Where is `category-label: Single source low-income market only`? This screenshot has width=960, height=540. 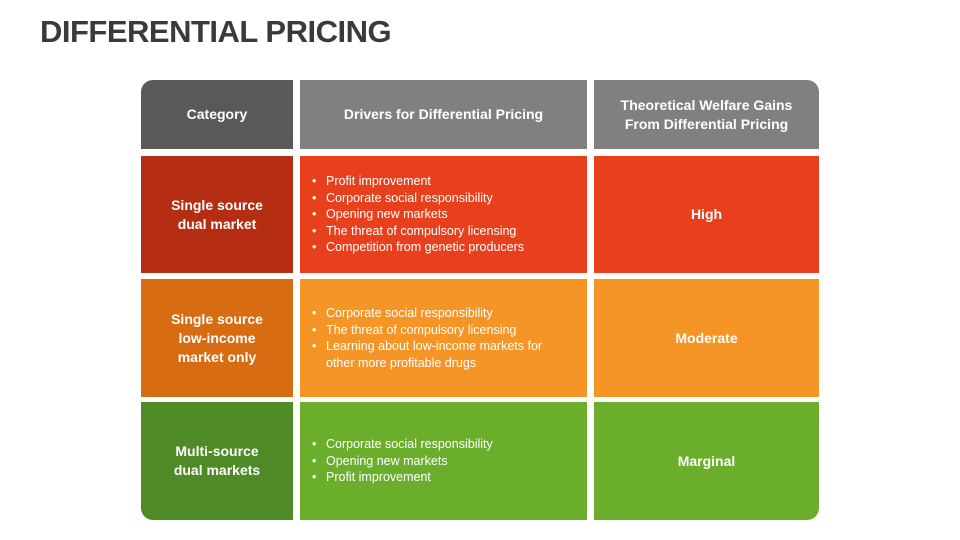
category-label: Single source low-income market only is located at coordinates (217, 338).